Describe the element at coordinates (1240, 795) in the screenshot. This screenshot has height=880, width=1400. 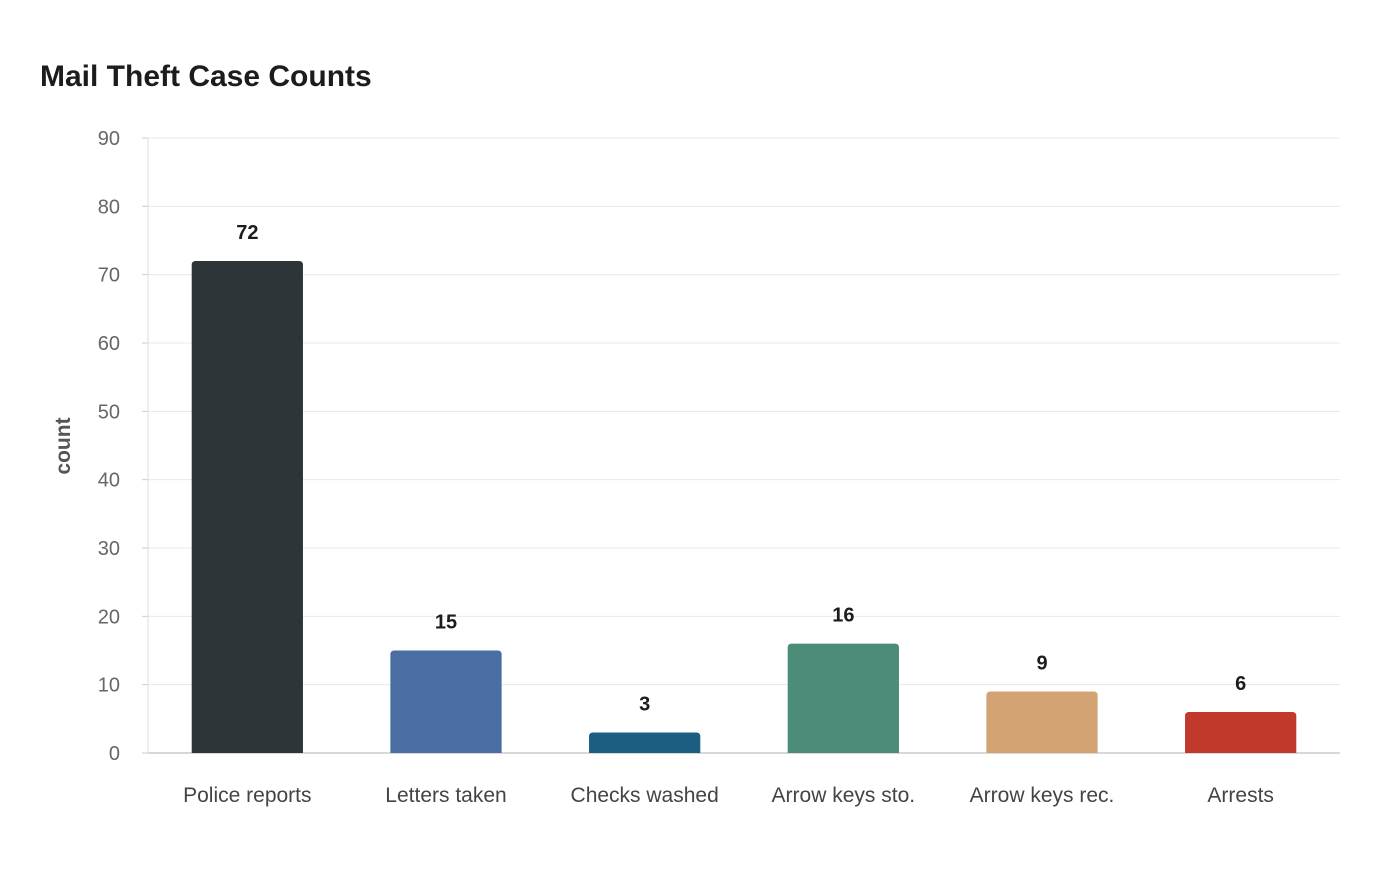
I see `x-tick-label: Arrests` at that location.